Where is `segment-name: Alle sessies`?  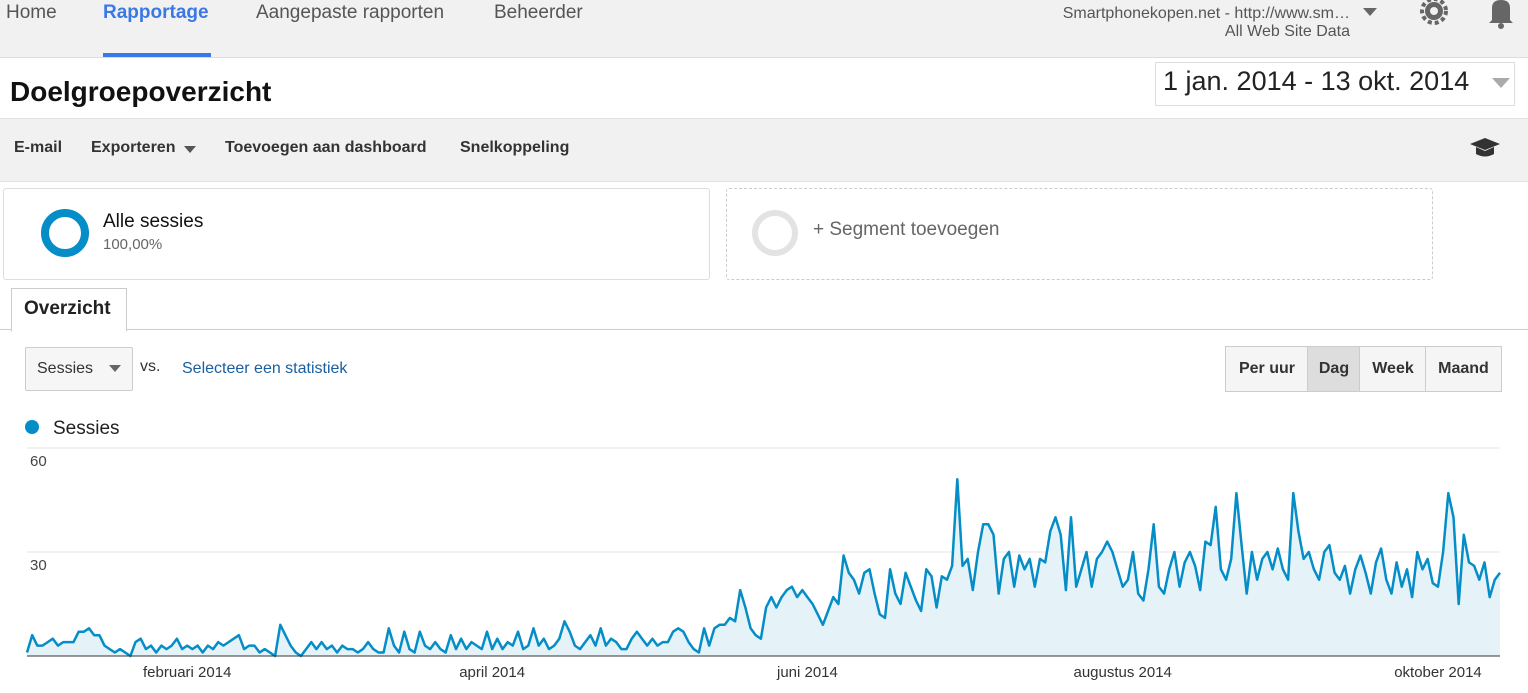
segment-name: Alle sessies is located at coordinates (153, 221).